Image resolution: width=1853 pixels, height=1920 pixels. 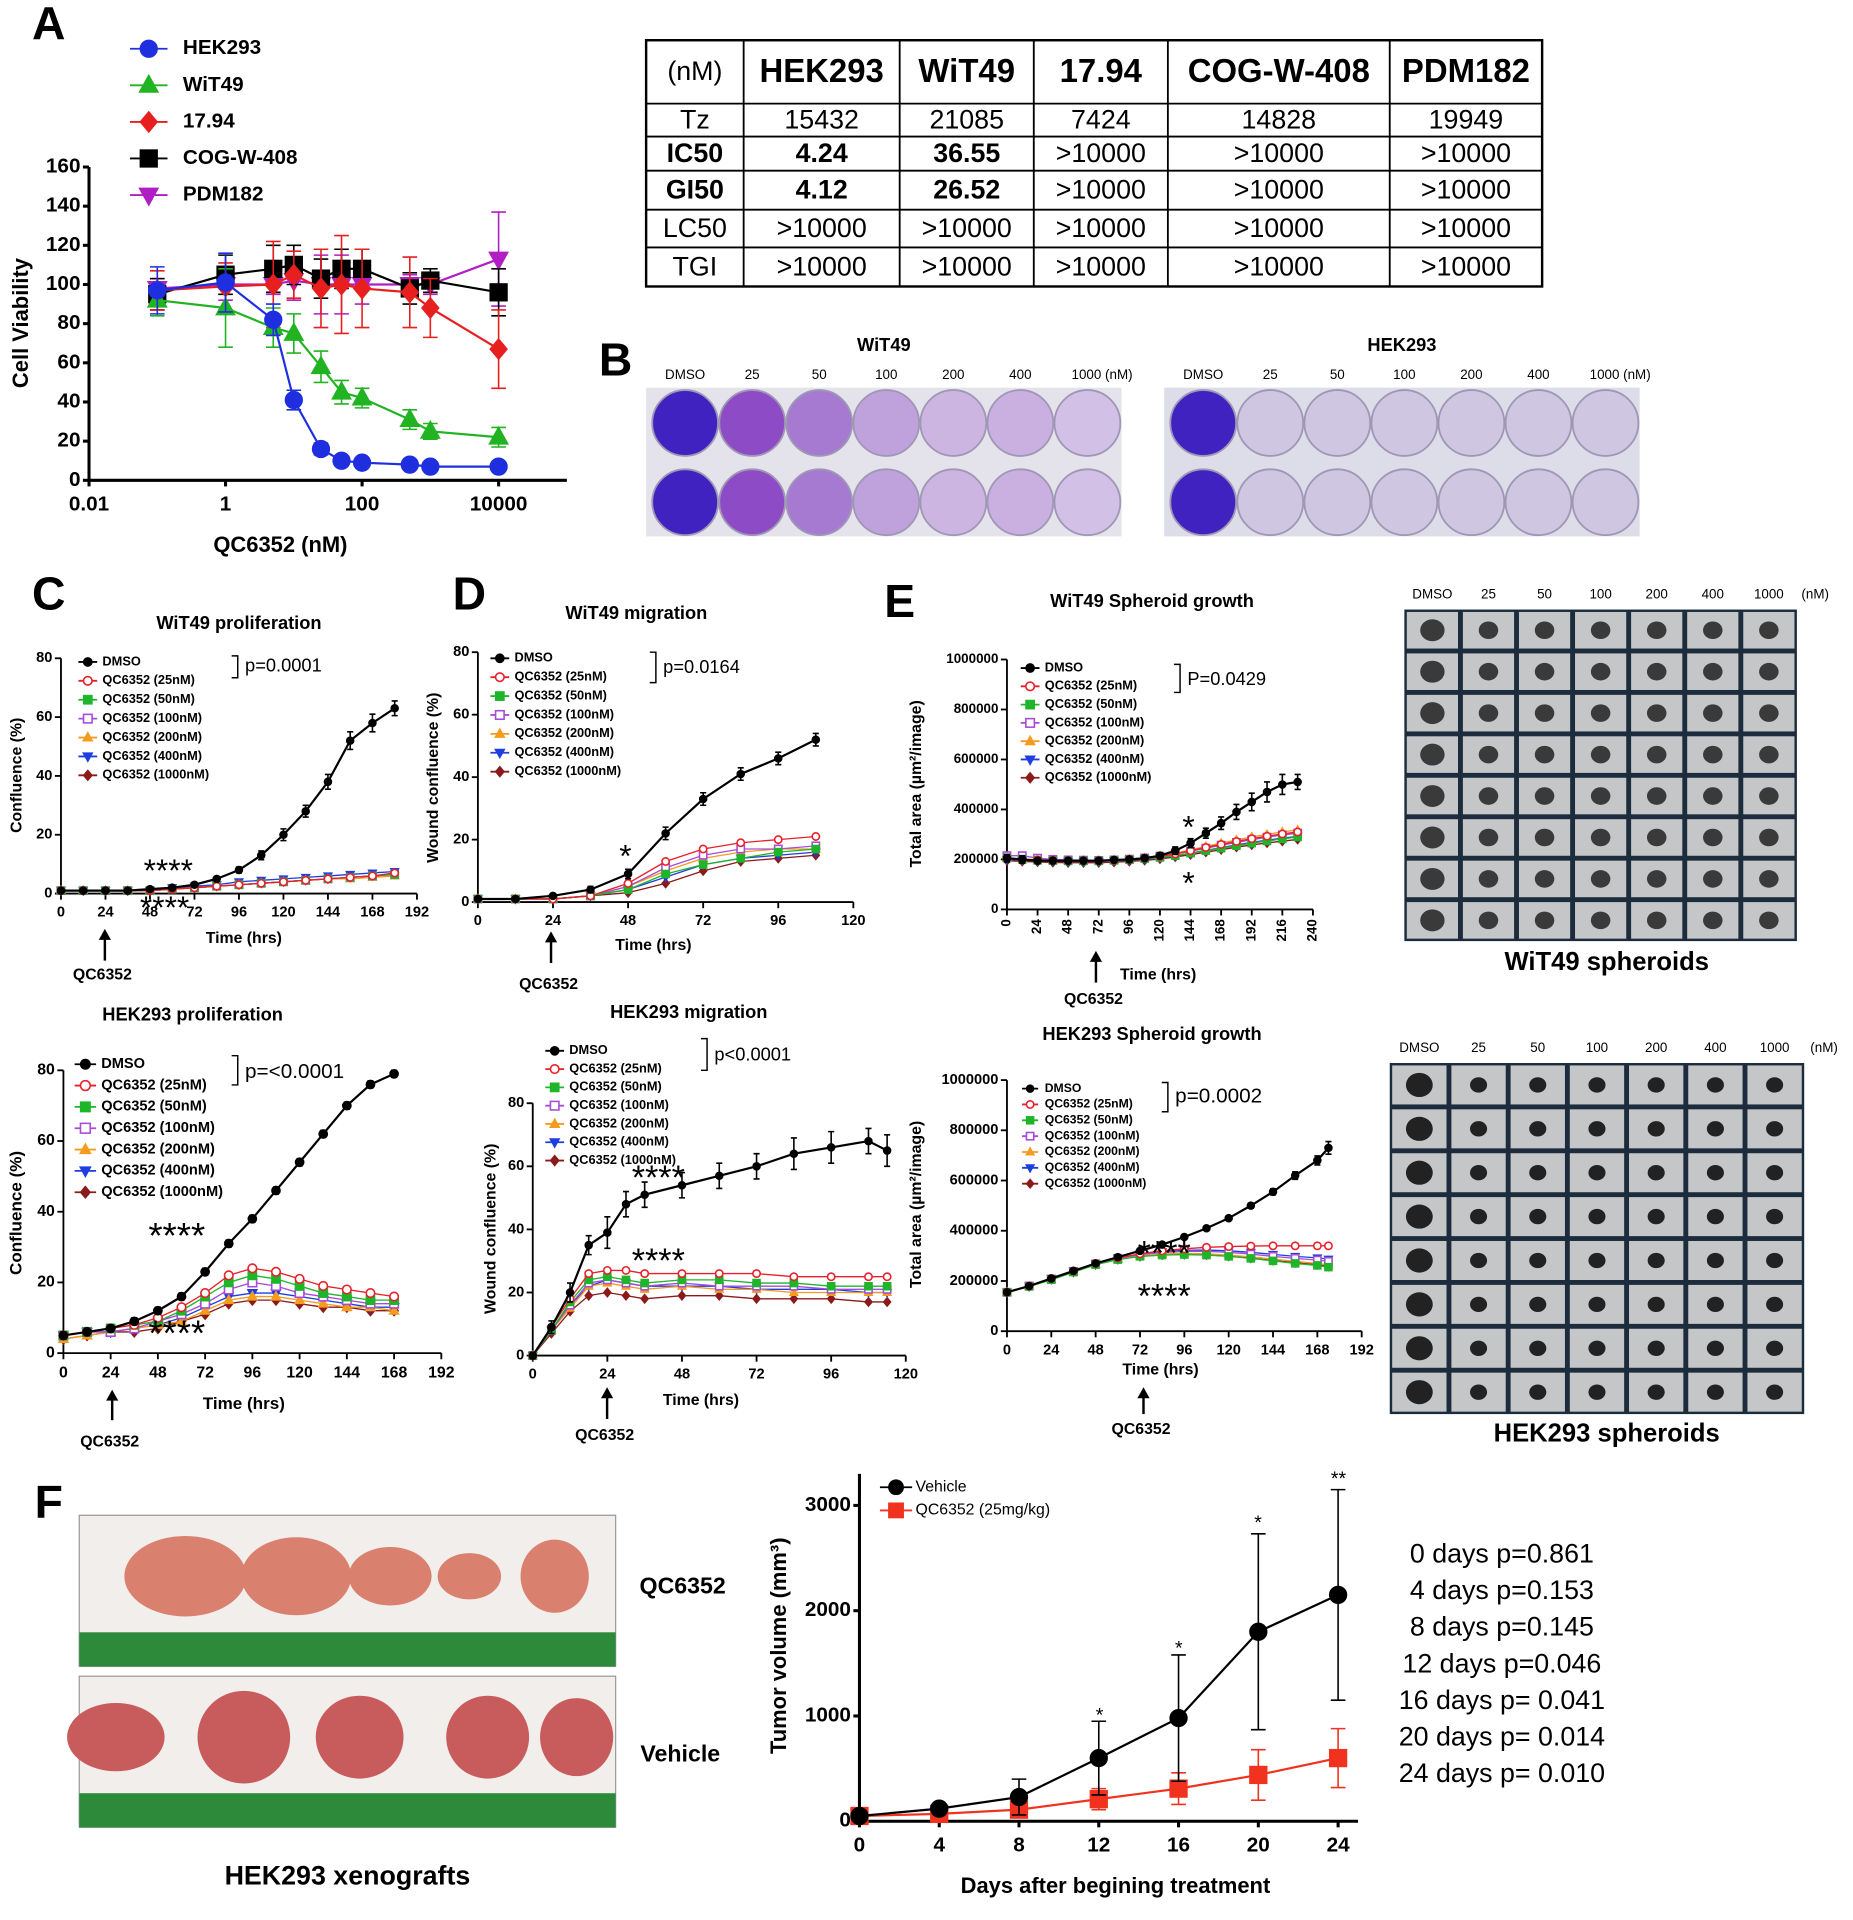 I want to click on arrow-label: QC6352, so click(x=604, y=1435).